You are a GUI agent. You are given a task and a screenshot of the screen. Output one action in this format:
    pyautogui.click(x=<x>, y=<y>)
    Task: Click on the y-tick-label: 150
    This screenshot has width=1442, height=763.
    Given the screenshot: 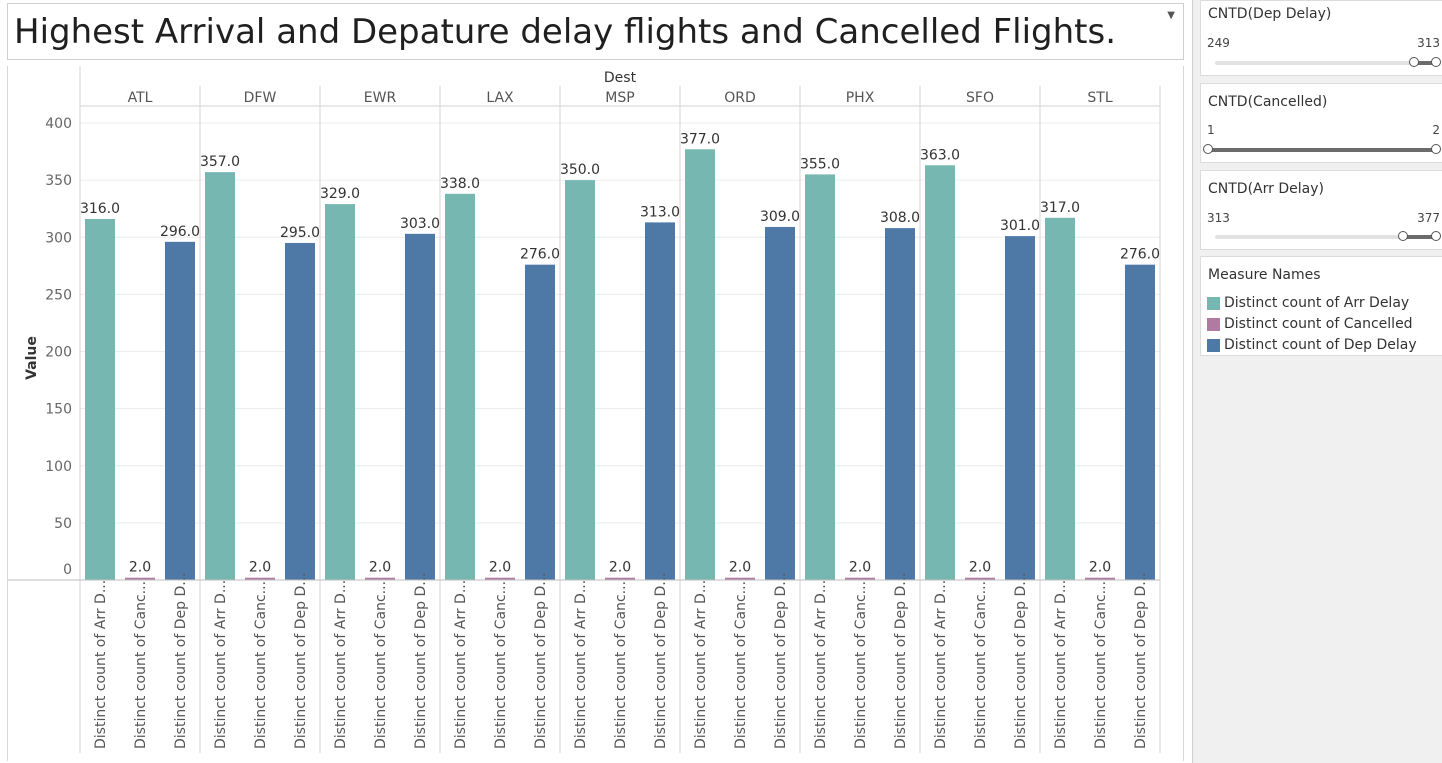 What is the action you would take?
    pyautogui.click(x=58, y=410)
    